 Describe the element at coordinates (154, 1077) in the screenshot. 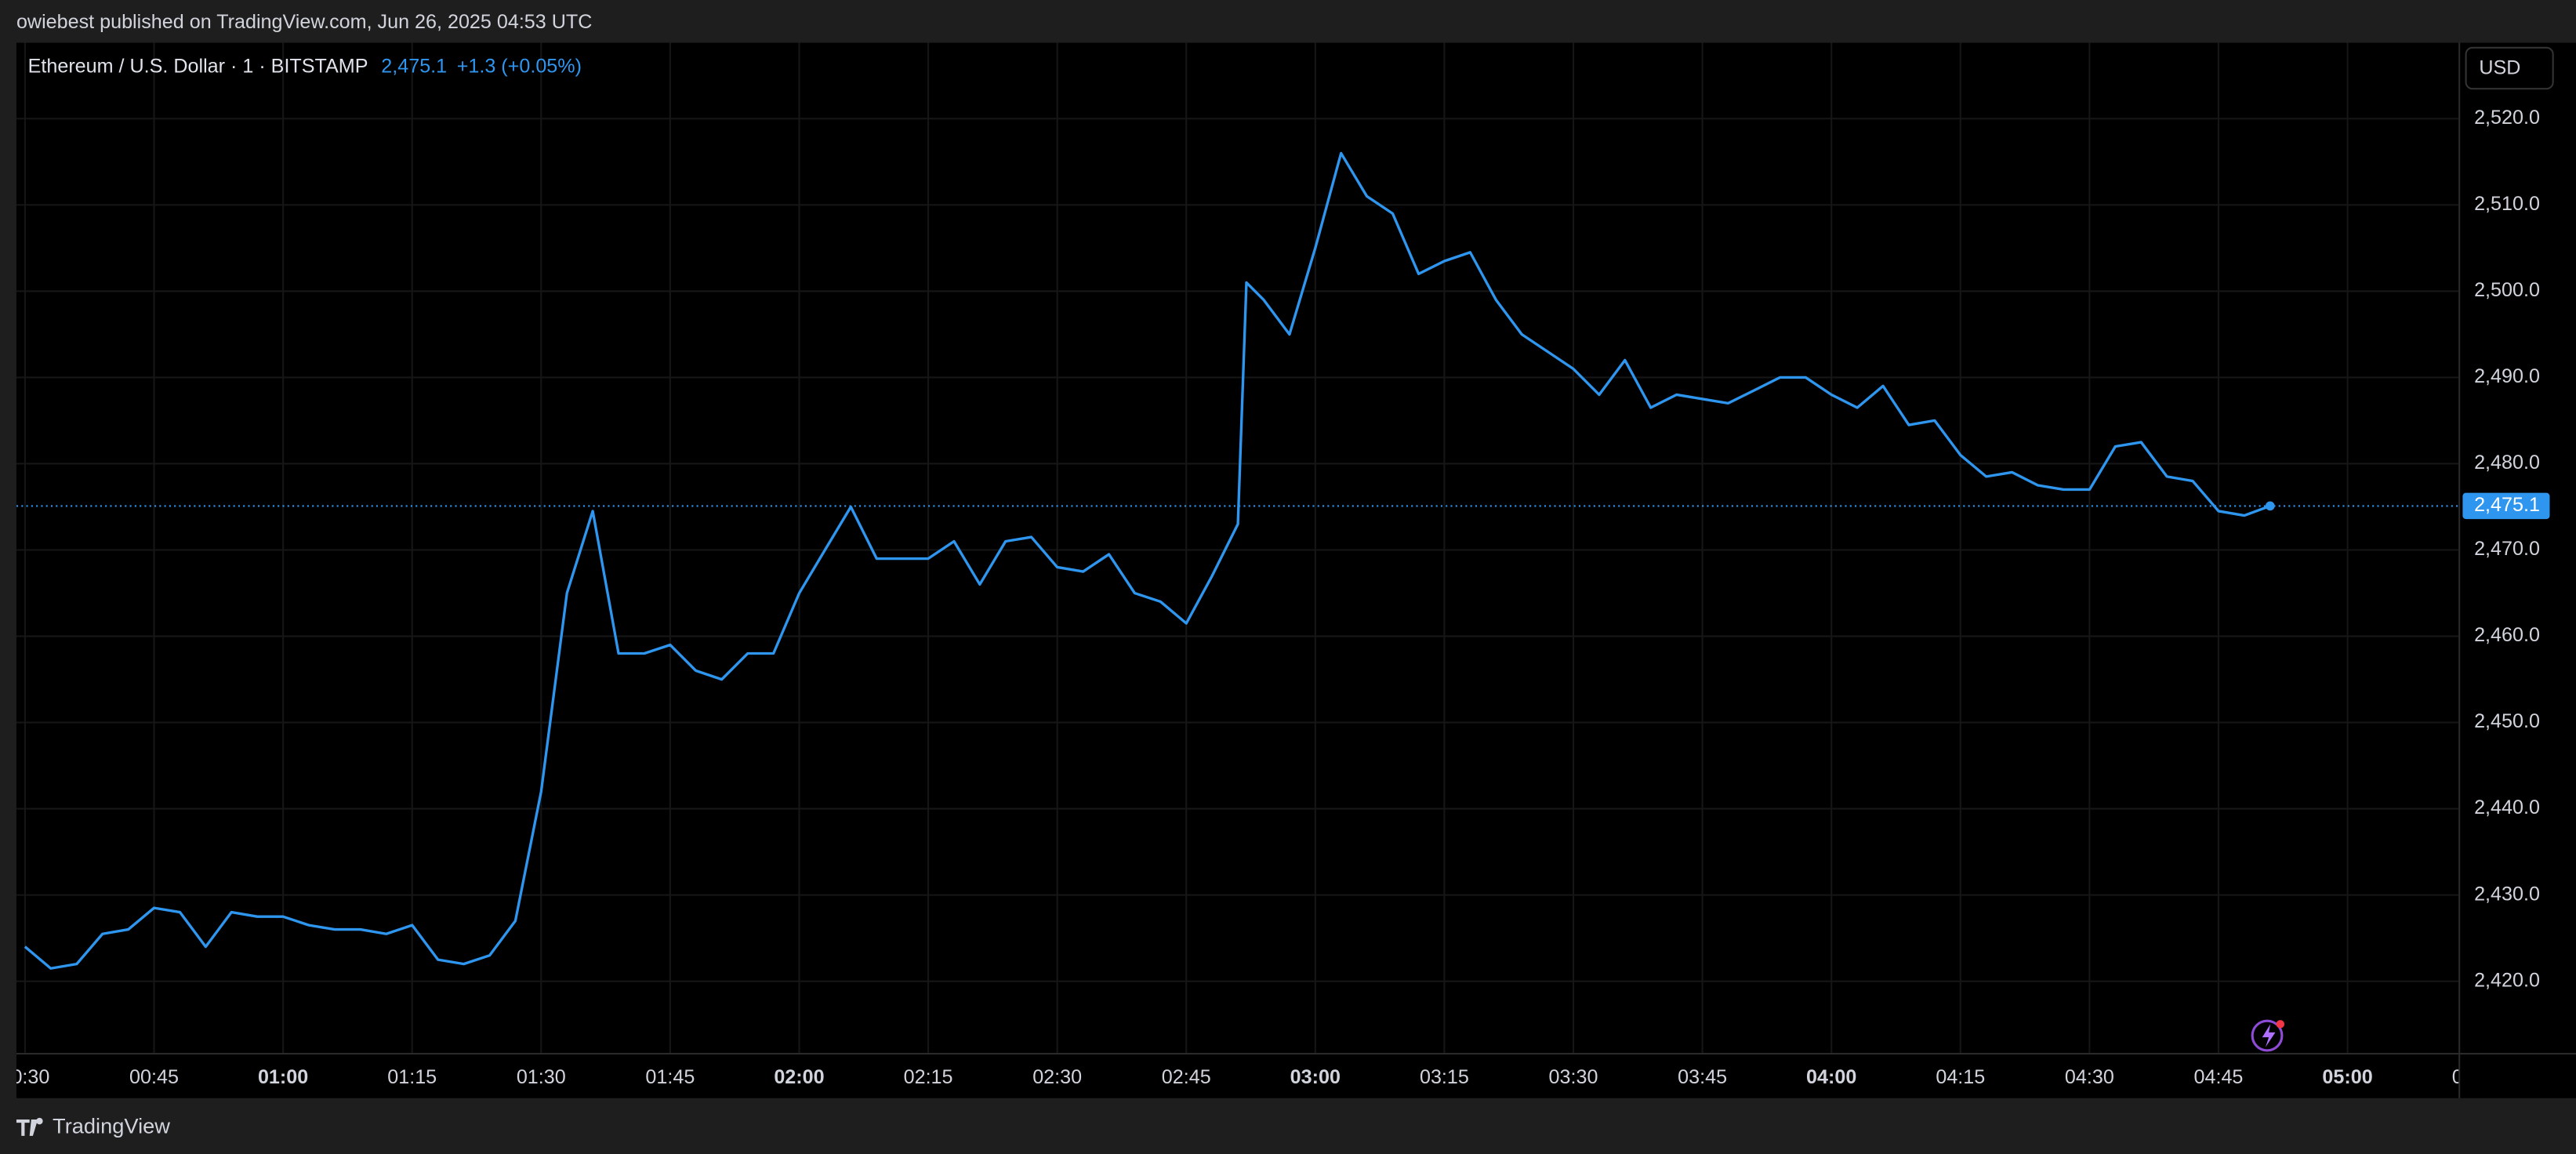

I see `x-tick-label: 00:45` at that location.